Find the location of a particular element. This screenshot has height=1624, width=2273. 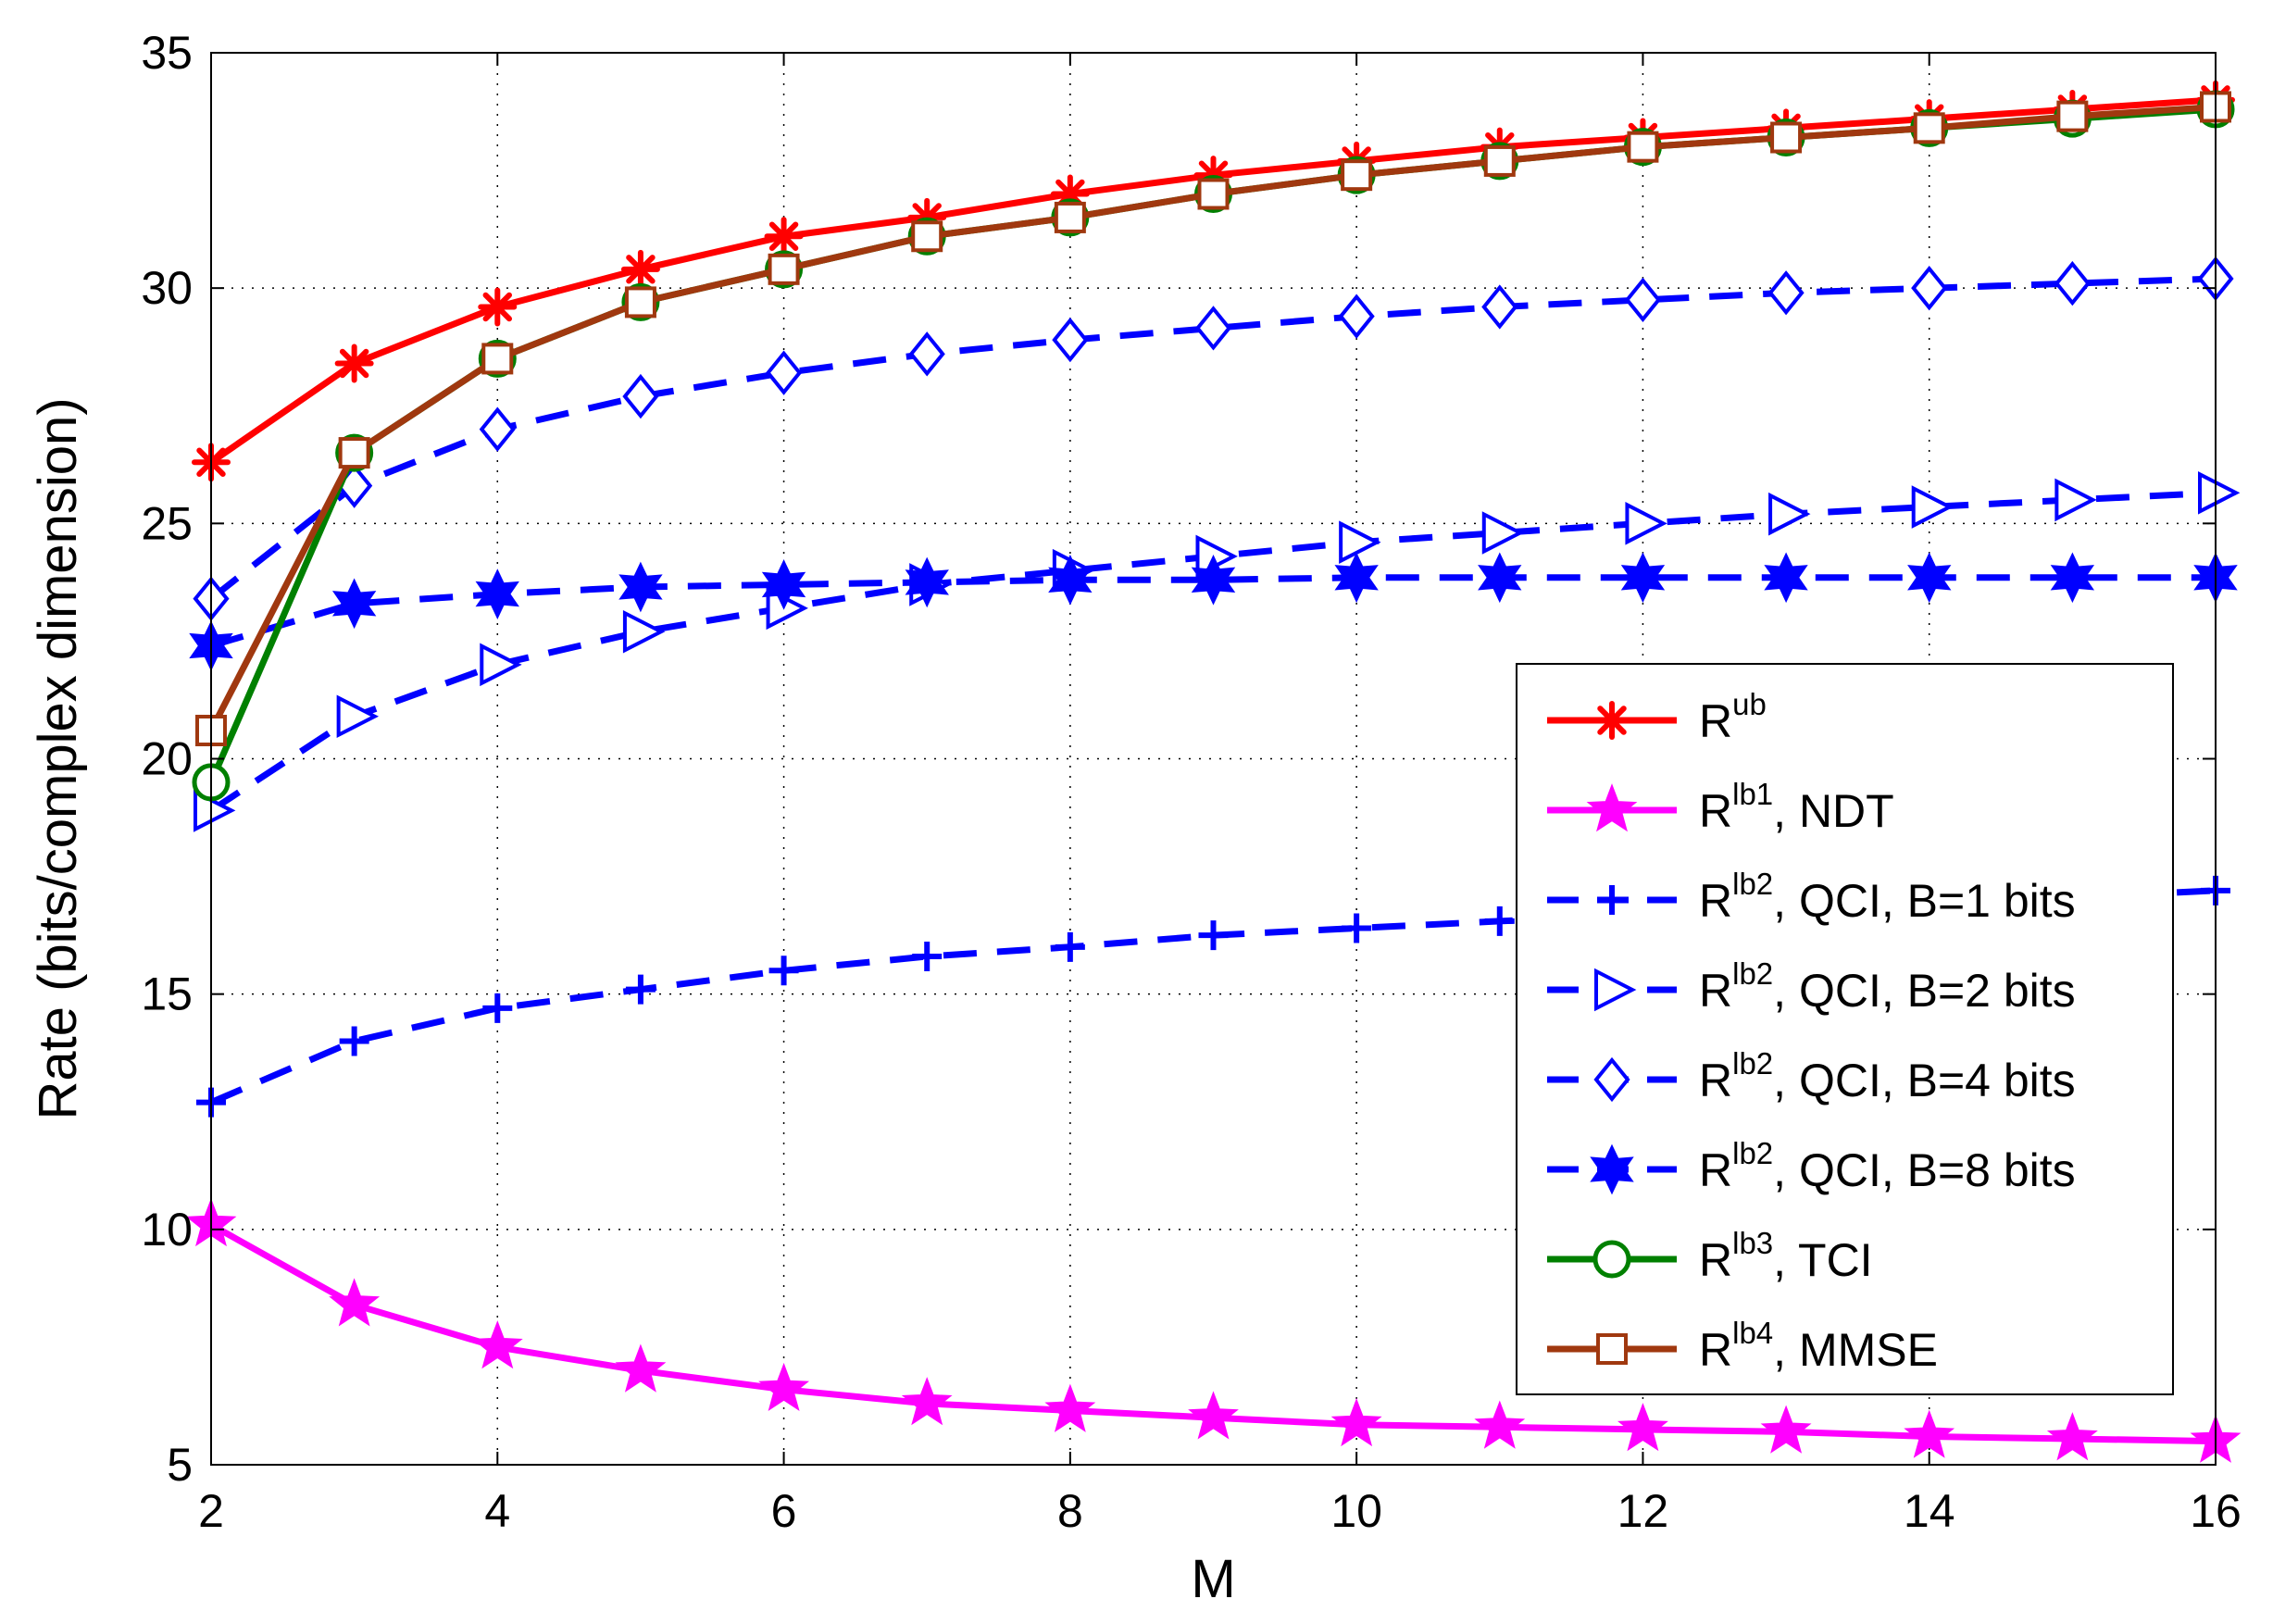

legend-label: Rlb3, TCI is located at coordinates (1786, 1256).